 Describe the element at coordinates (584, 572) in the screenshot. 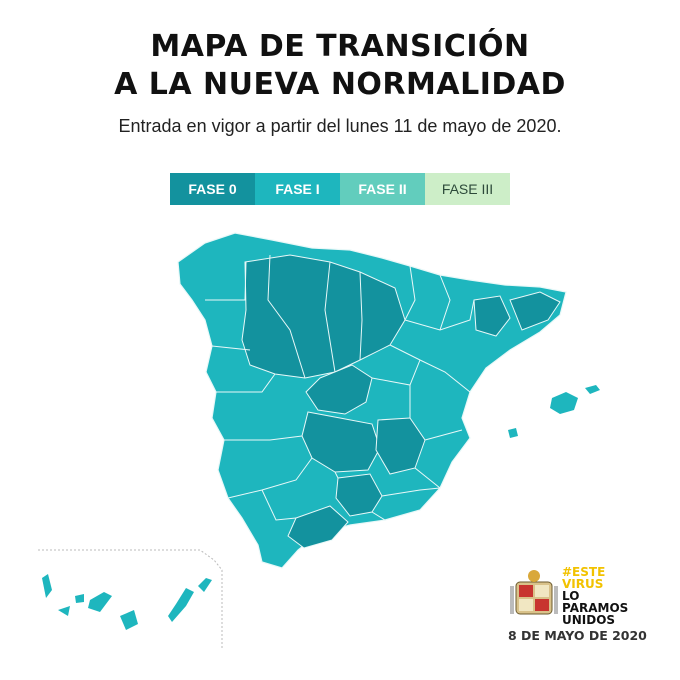

I see `slogan-line-1: #ESTE` at that location.